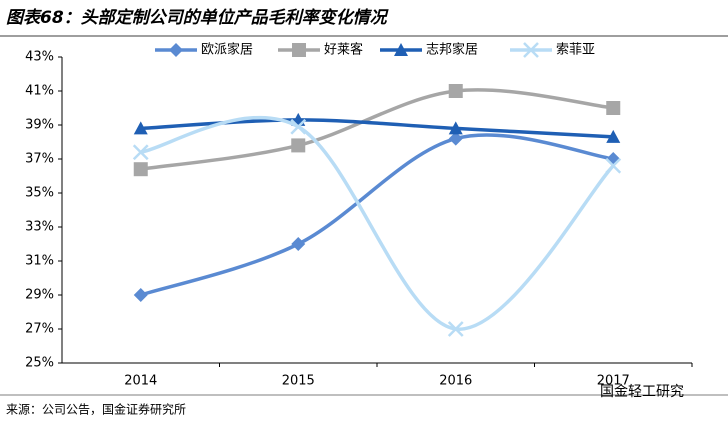 The image size is (728, 424). What do you see at coordinates (452, 50) in the screenshot?
I see `legend-label: 志邦家居` at bounding box center [452, 50].